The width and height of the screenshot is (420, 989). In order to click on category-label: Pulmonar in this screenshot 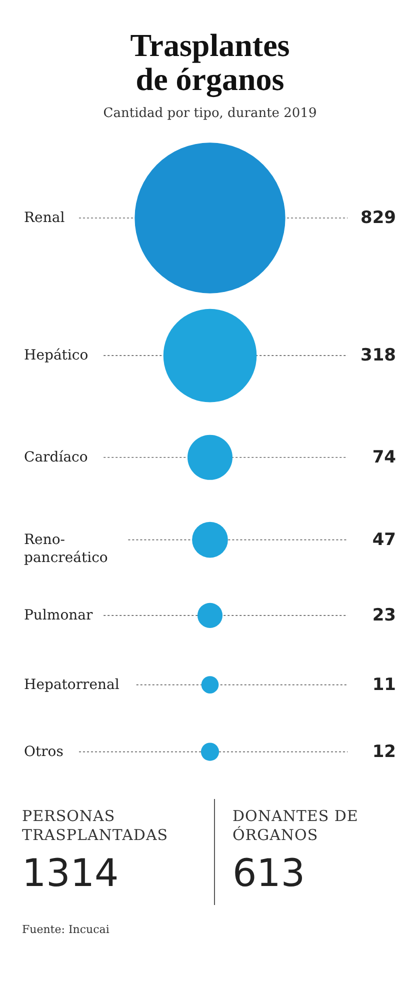, I will do `click(58, 615)`.